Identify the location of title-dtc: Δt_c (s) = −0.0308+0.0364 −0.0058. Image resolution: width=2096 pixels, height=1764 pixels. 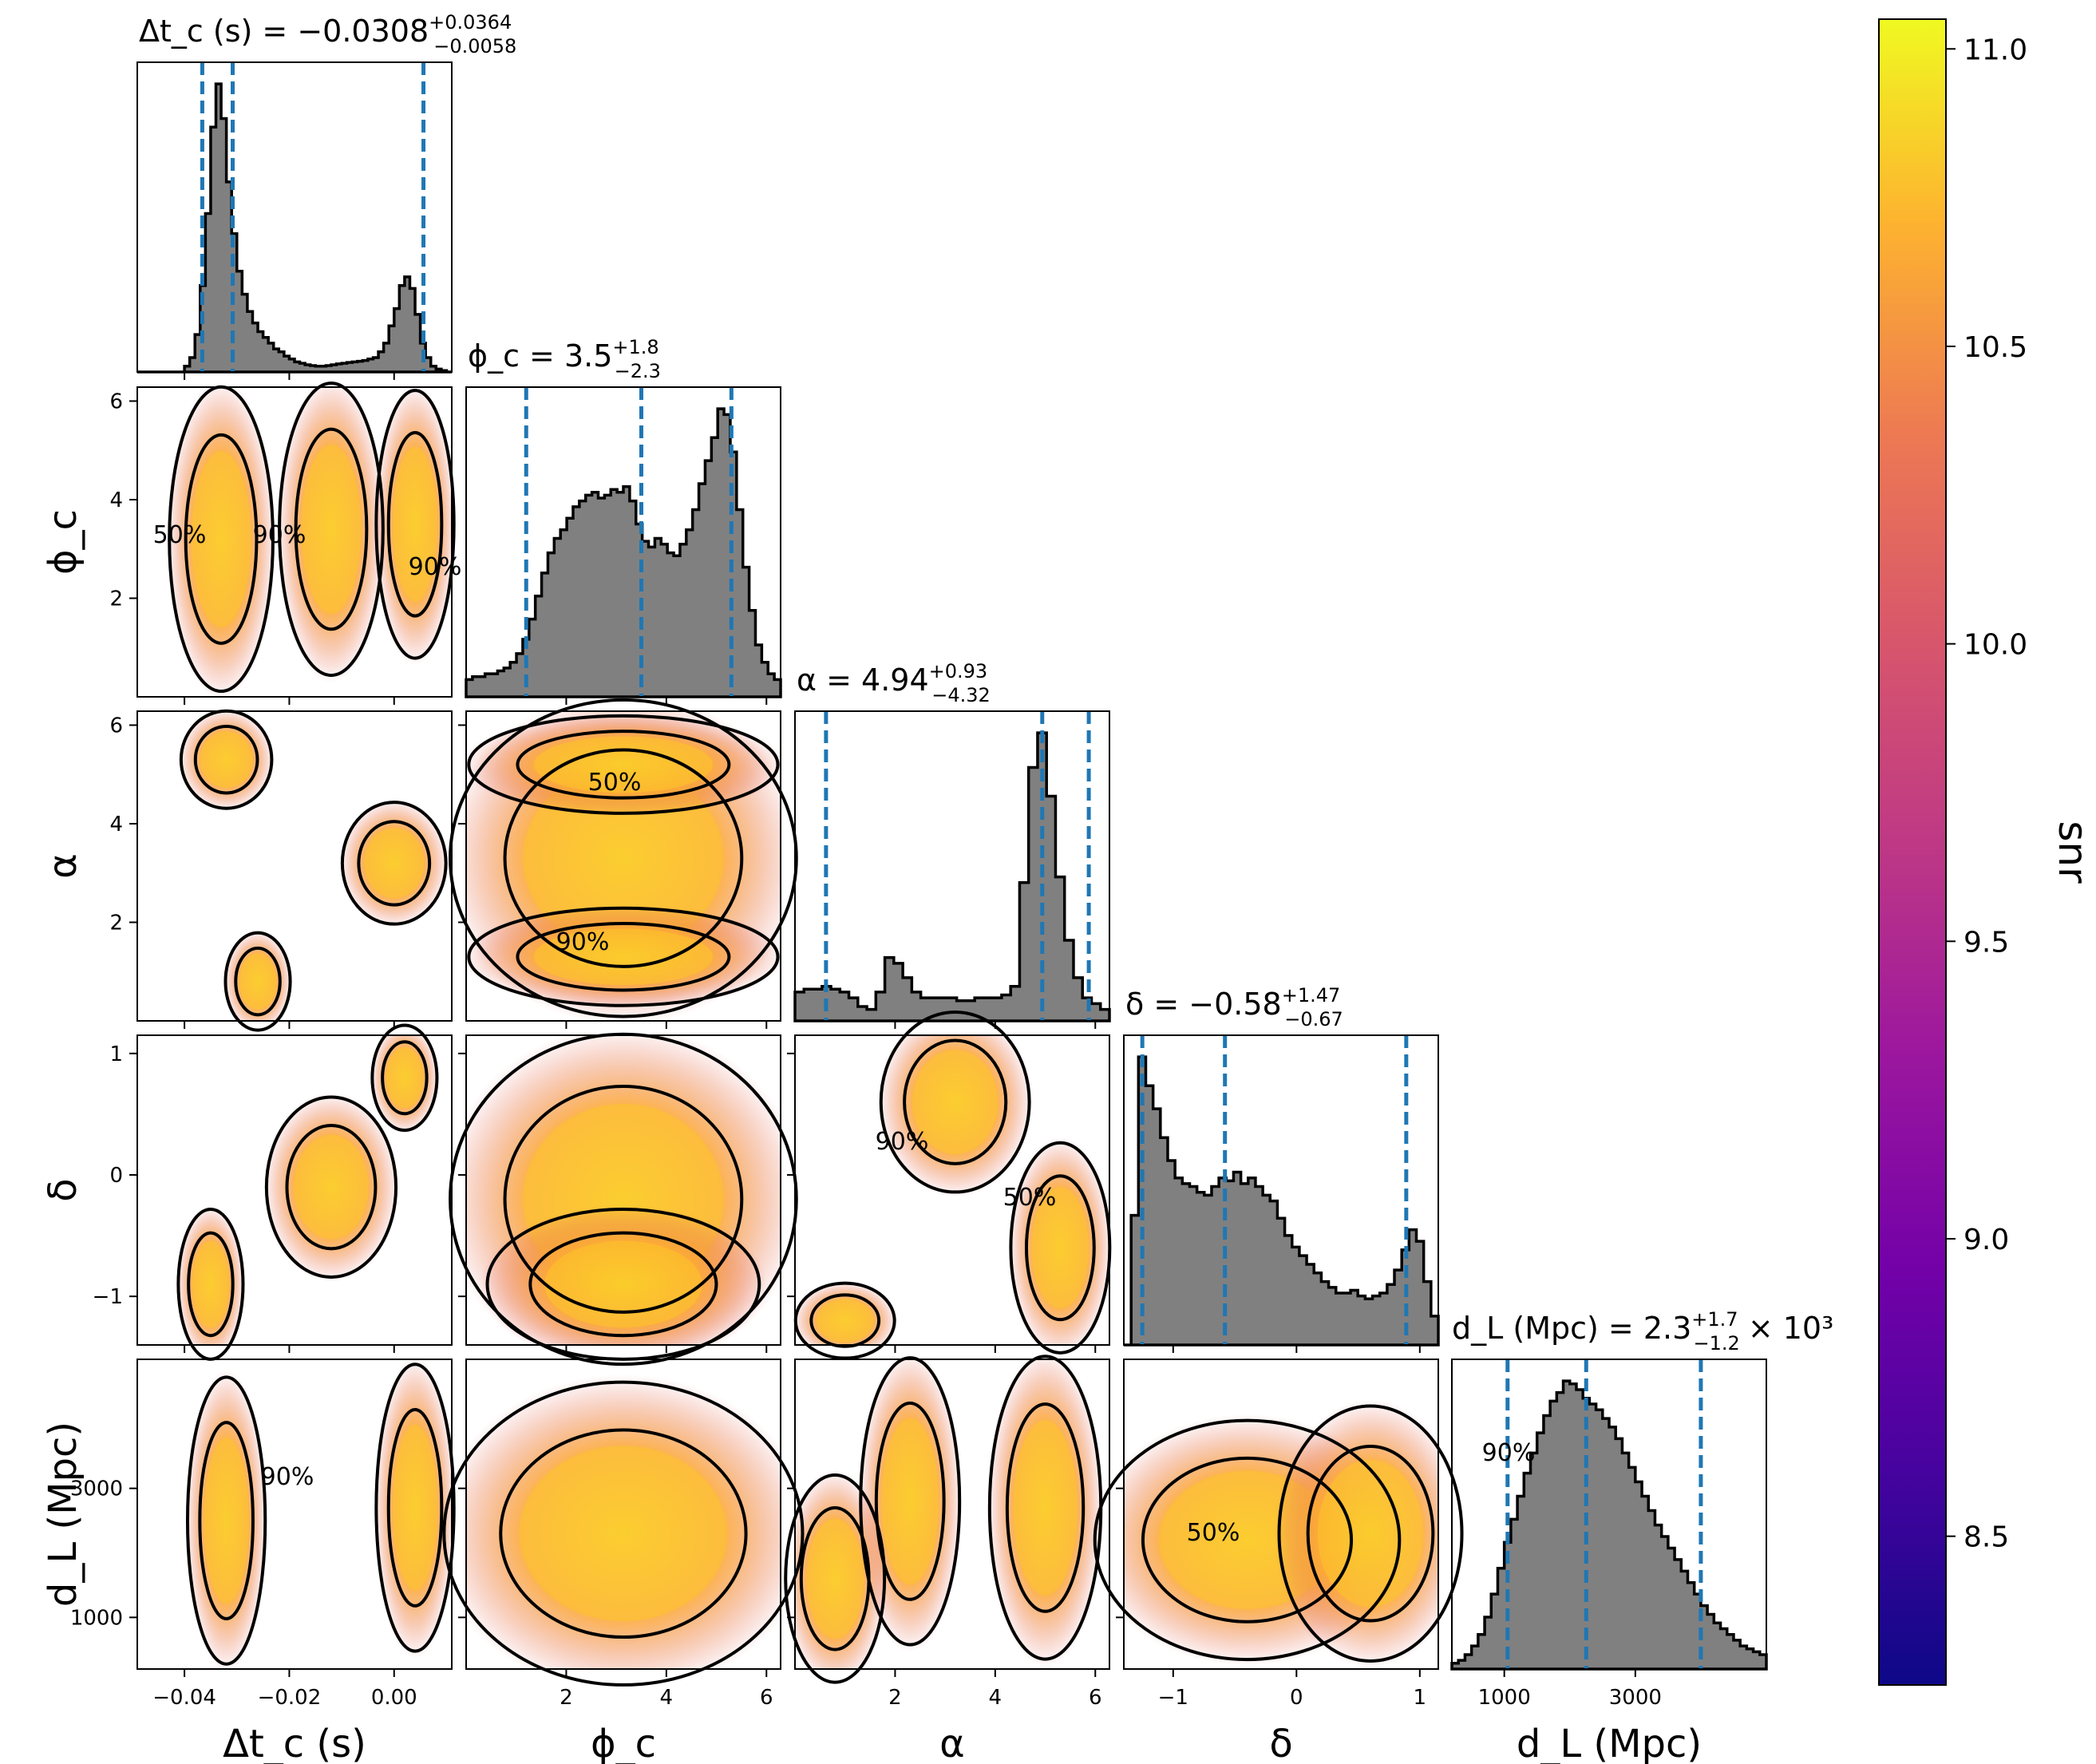
(327, 34).